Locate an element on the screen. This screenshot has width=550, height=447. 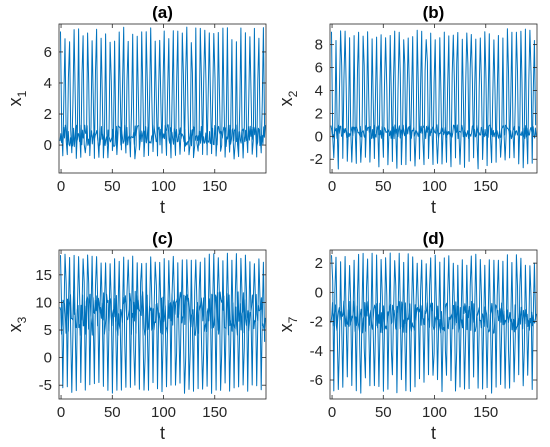
y-axis-label: x1 is located at coordinates (17, 98).